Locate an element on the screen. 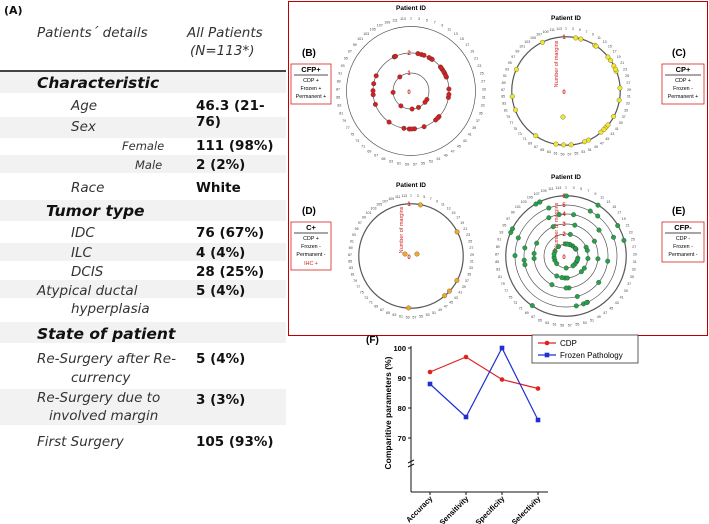 The image size is (709, 524). panel-E-line-3: Permanent - is located at coordinates (682, 255).